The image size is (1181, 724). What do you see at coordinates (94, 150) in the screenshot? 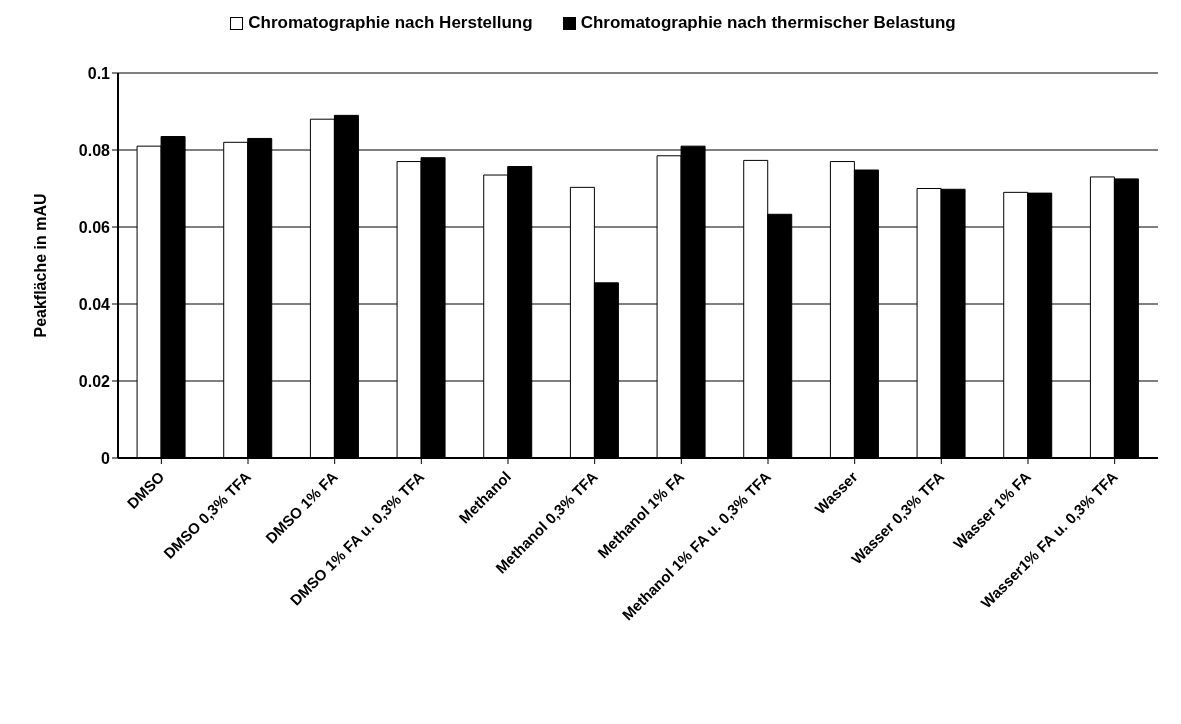
I see `y-tick-label: 0.08` at bounding box center [94, 150].